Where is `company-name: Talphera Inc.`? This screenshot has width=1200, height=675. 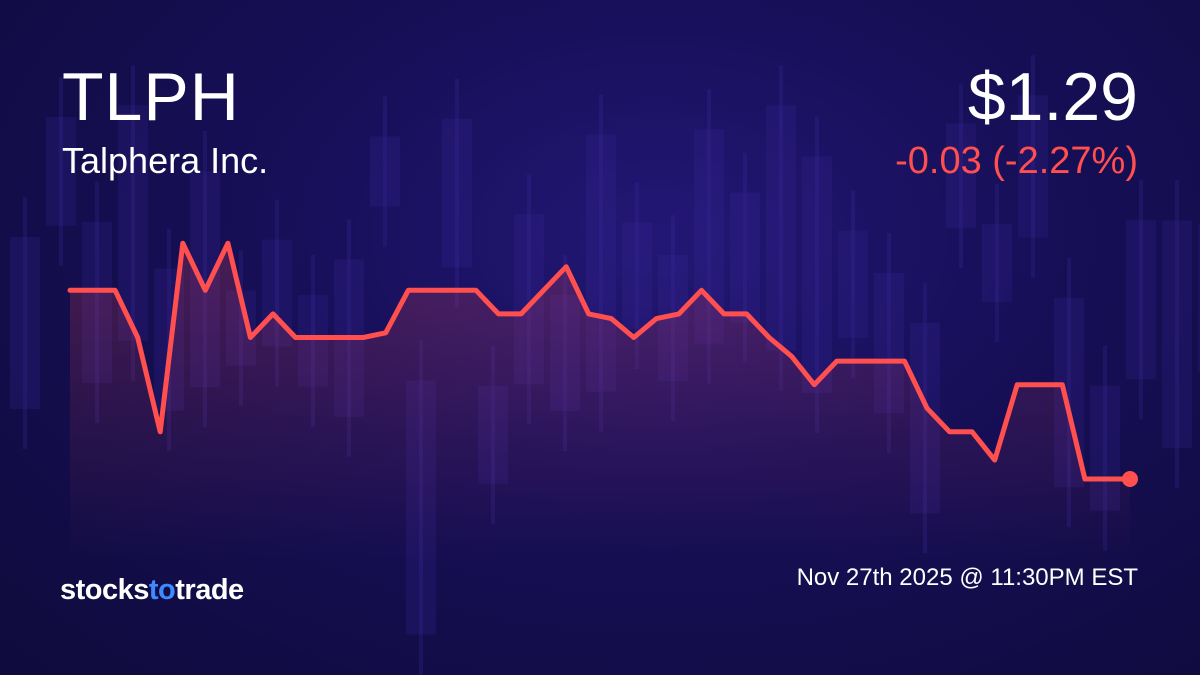 company-name: Talphera Inc. is located at coordinates (165, 160).